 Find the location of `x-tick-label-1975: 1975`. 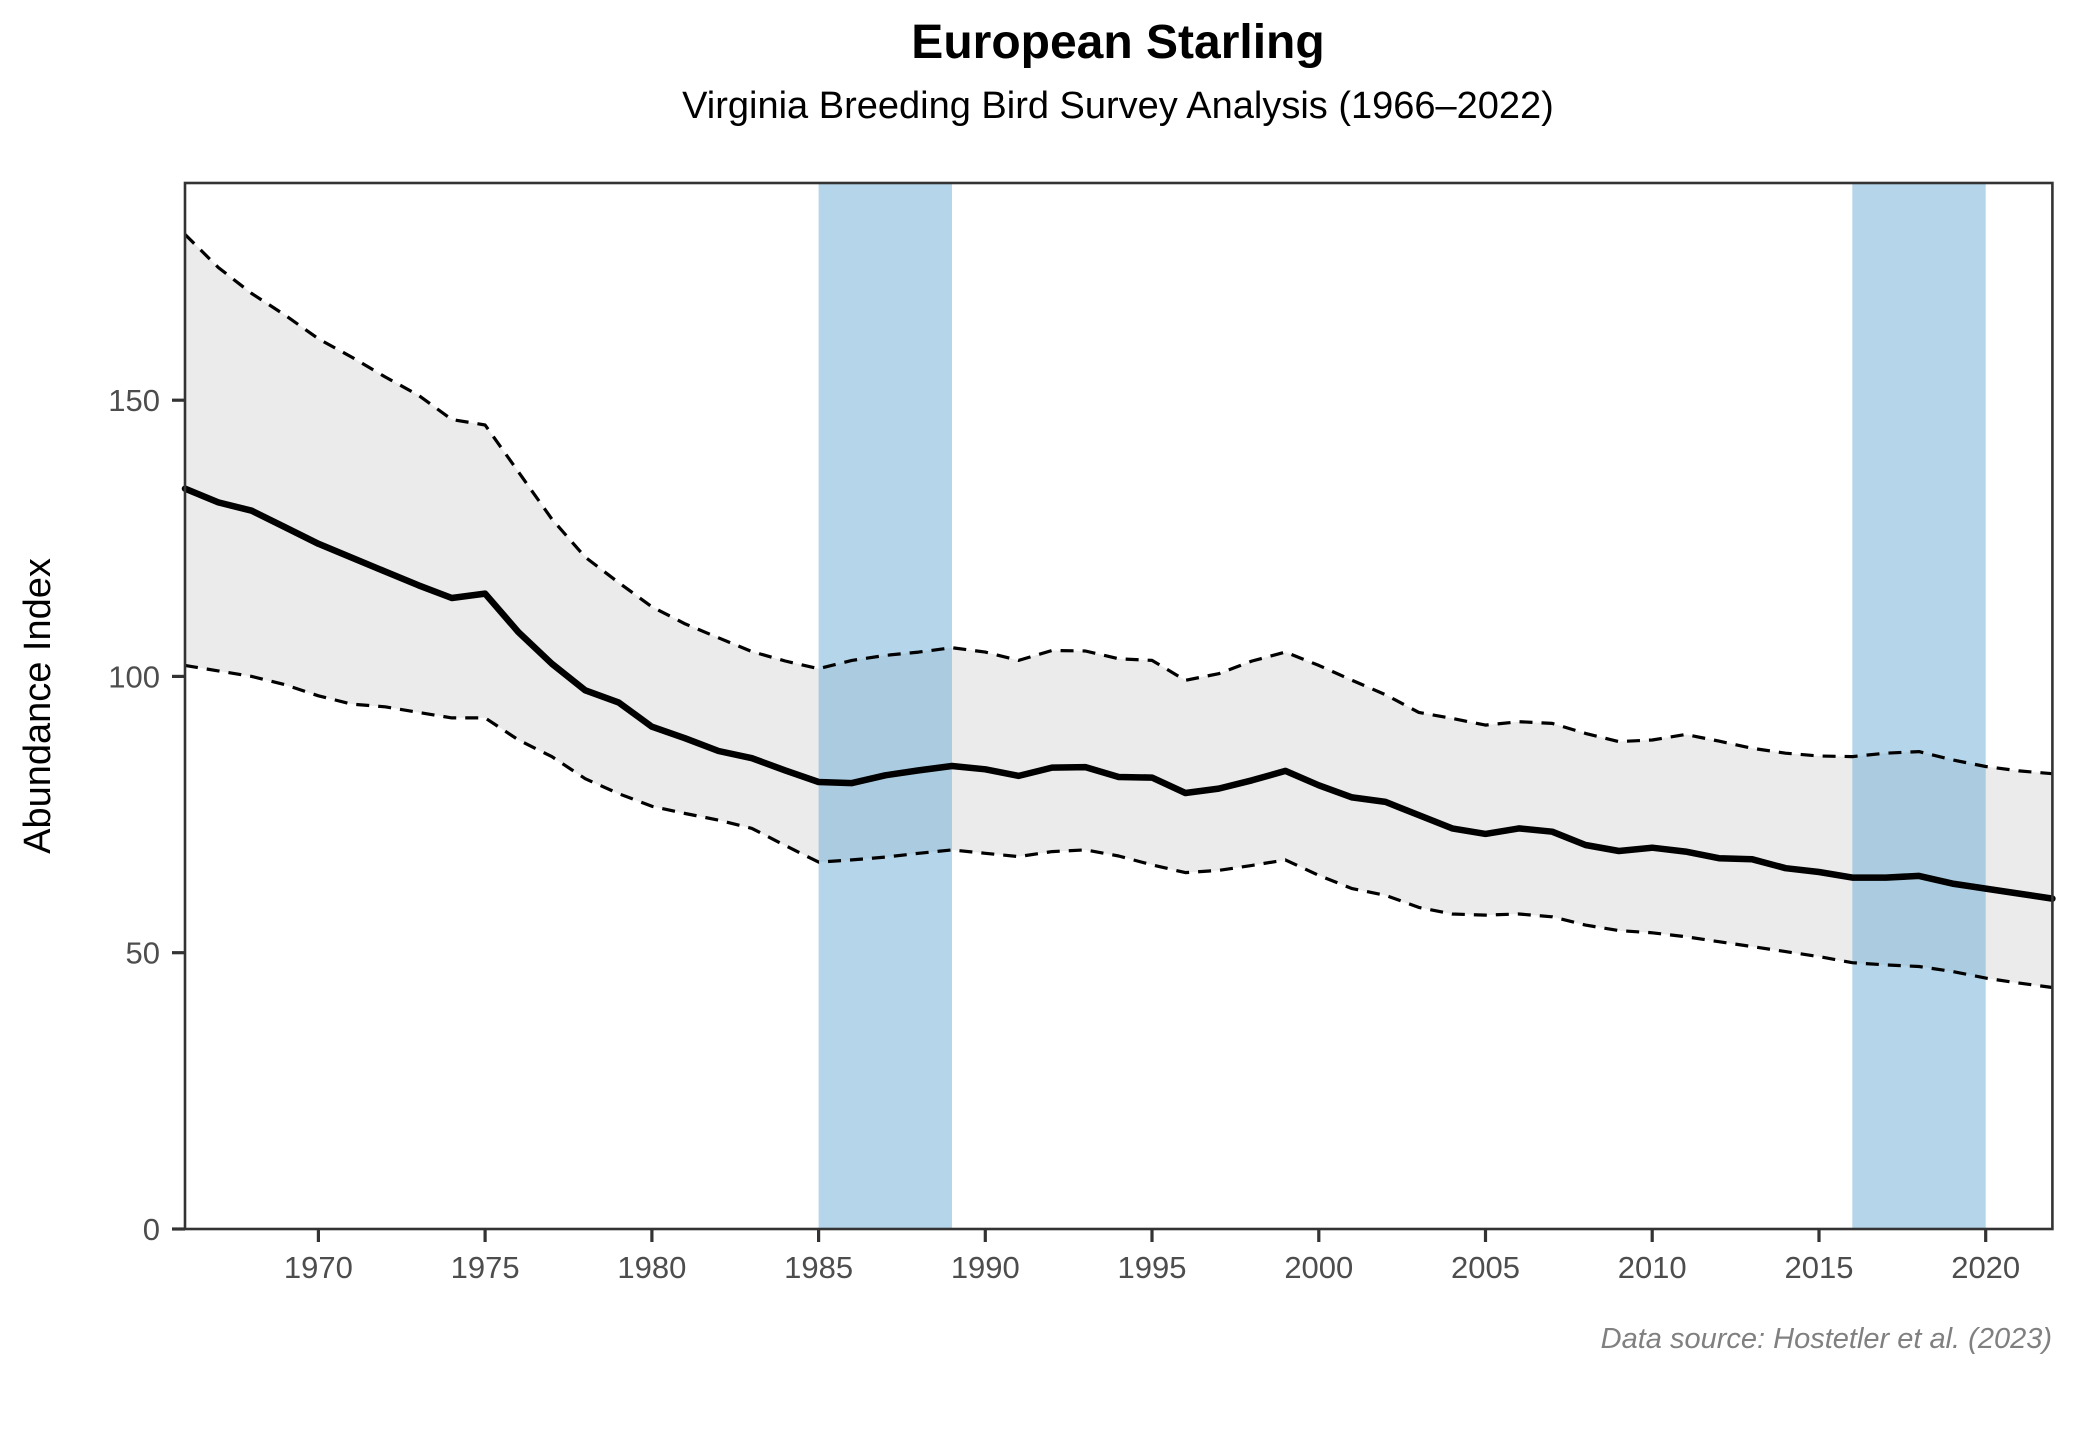

x-tick-label-1975: 1975 is located at coordinates (485, 1267).